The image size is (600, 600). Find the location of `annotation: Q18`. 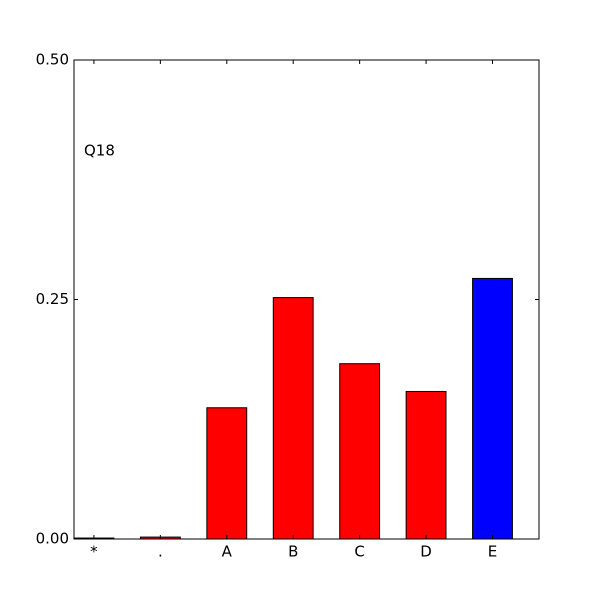

annotation: Q18 is located at coordinates (99, 151).